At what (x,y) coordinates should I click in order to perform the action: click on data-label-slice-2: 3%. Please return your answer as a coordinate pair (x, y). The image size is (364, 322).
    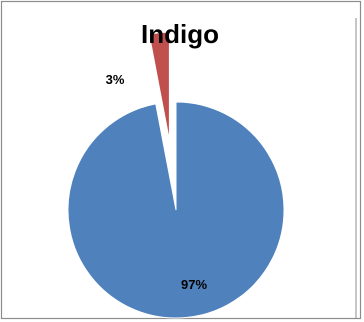
    Looking at the image, I should click on (115, 79).